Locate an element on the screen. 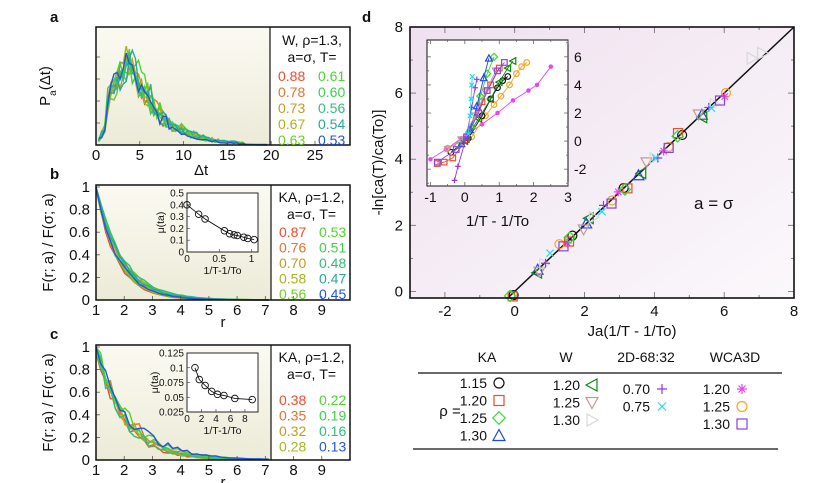 This screenshot has width=830, height=483. legend-entry-b: 0.51 is located at coordinates (332, 248).